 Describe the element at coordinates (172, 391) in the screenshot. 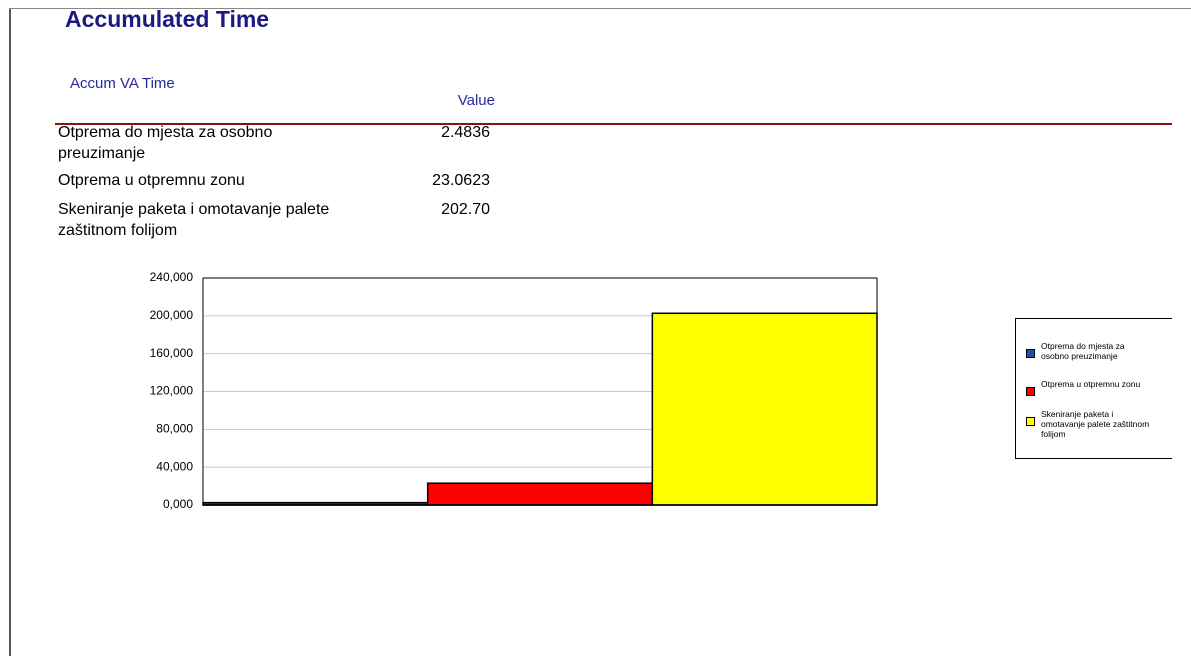

I see `y-tick-label: 120,000` at that location.